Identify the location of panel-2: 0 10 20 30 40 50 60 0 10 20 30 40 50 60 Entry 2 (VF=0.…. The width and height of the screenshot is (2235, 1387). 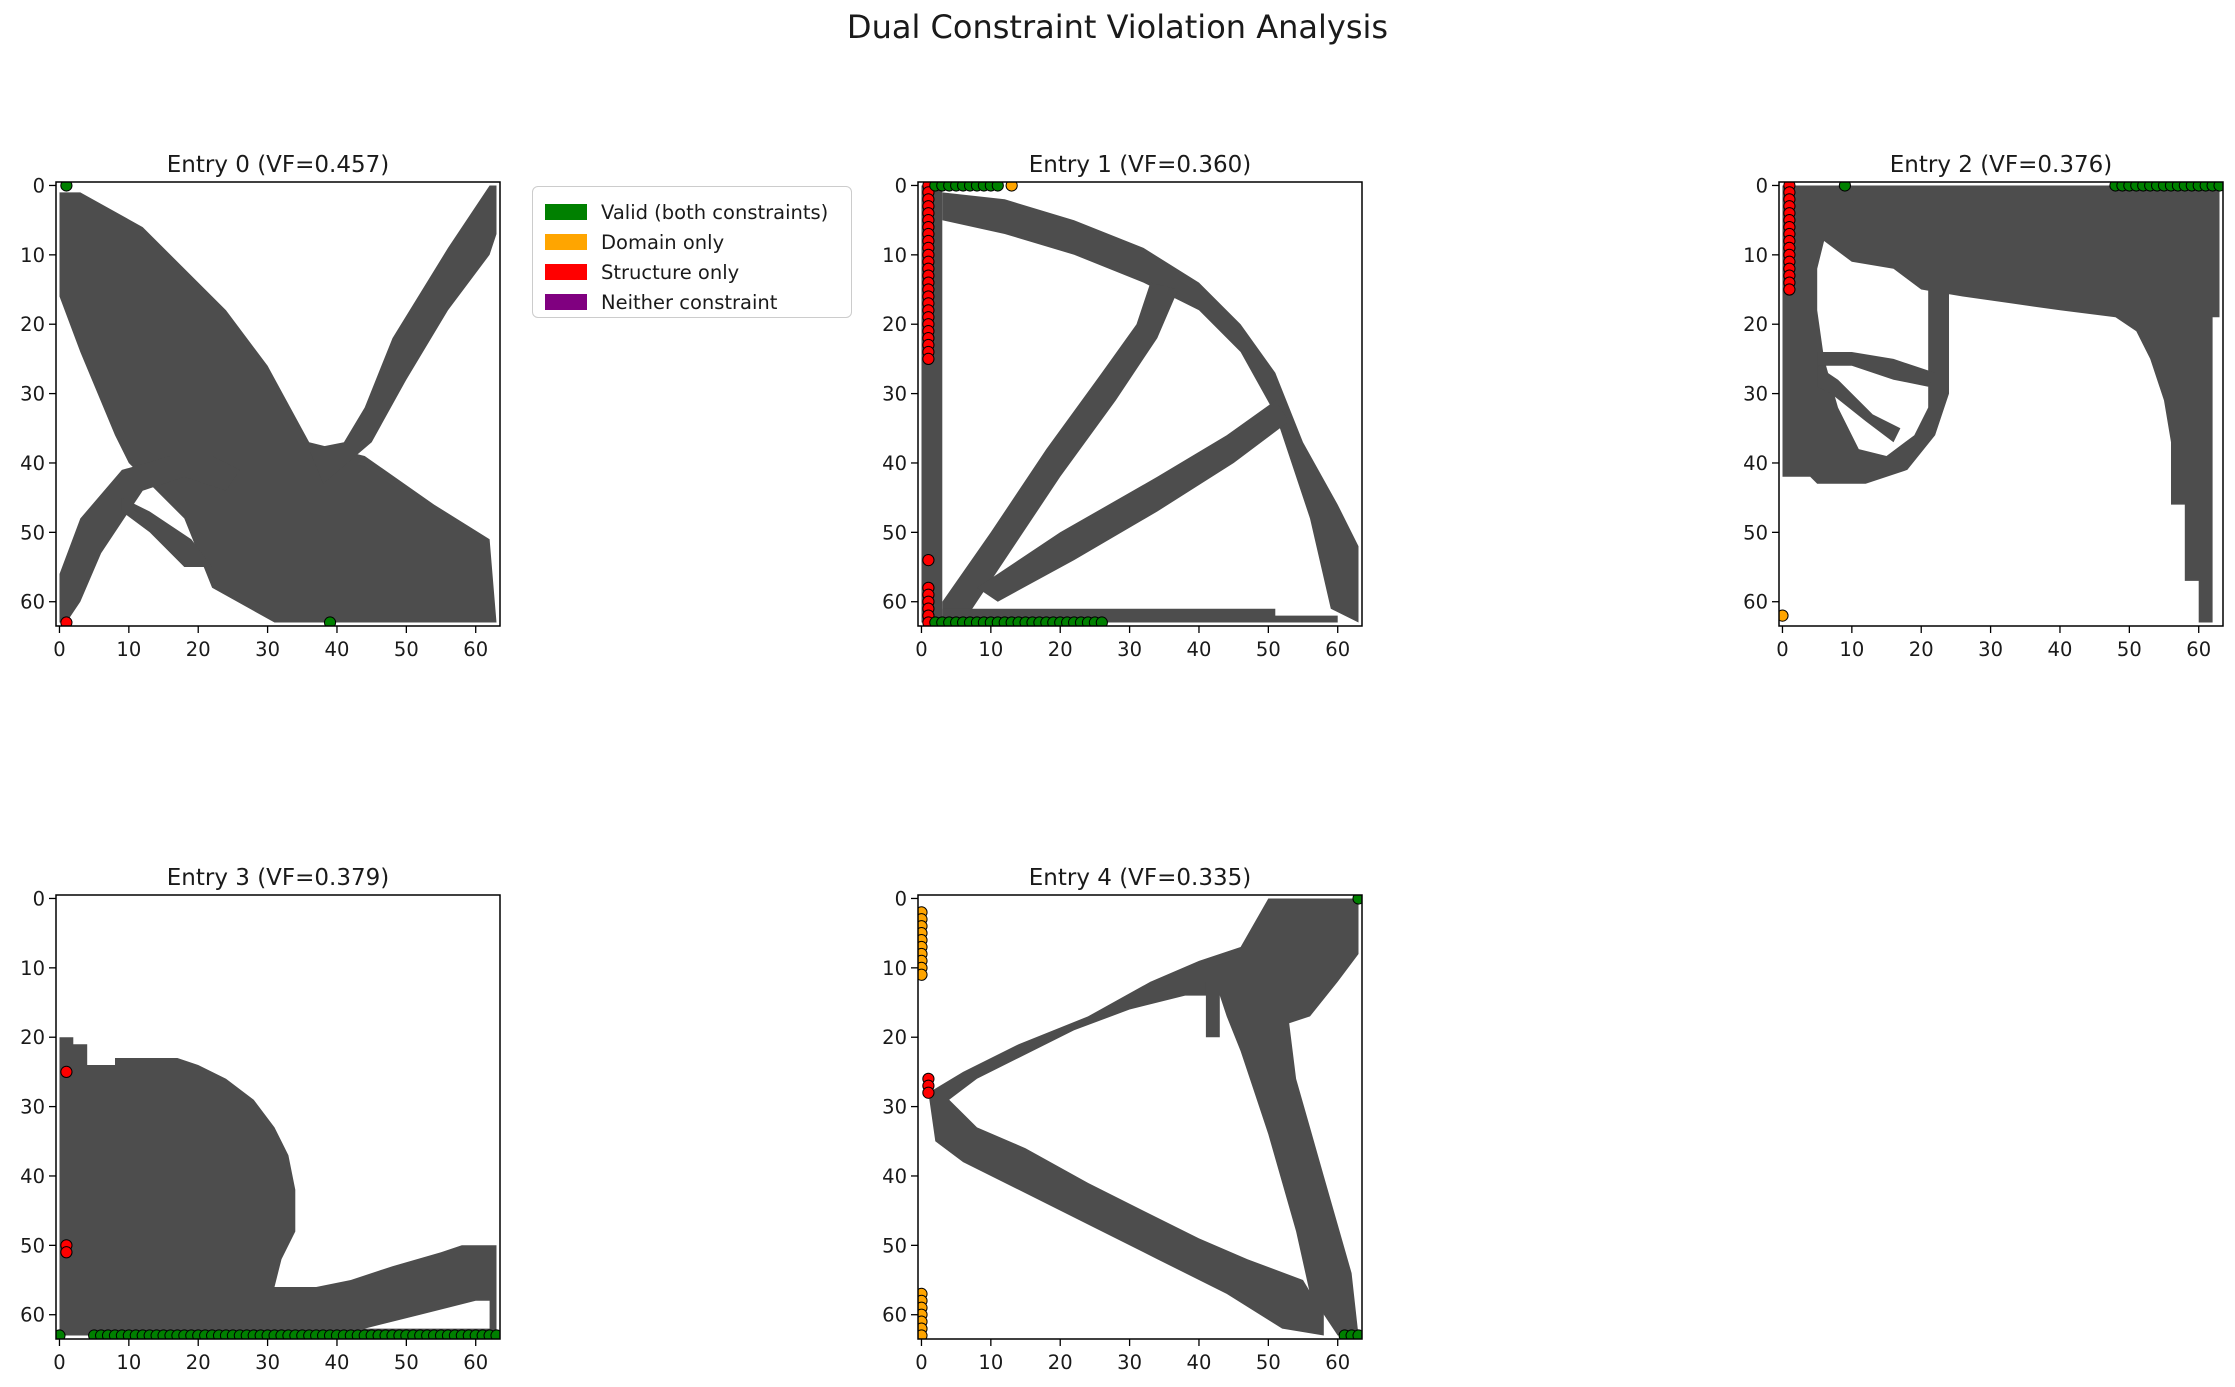
(1983, 406).